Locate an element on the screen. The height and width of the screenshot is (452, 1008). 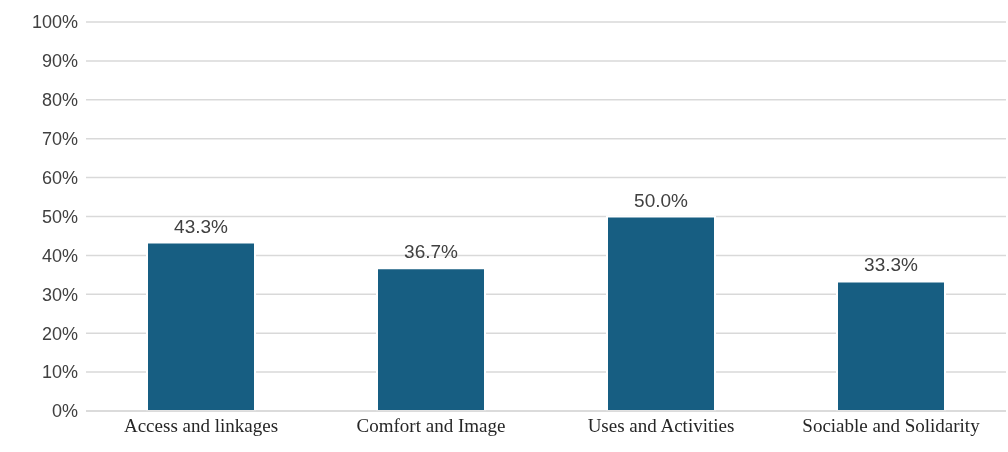
y-tick-label: 80% is located at coordinates (59, 100).